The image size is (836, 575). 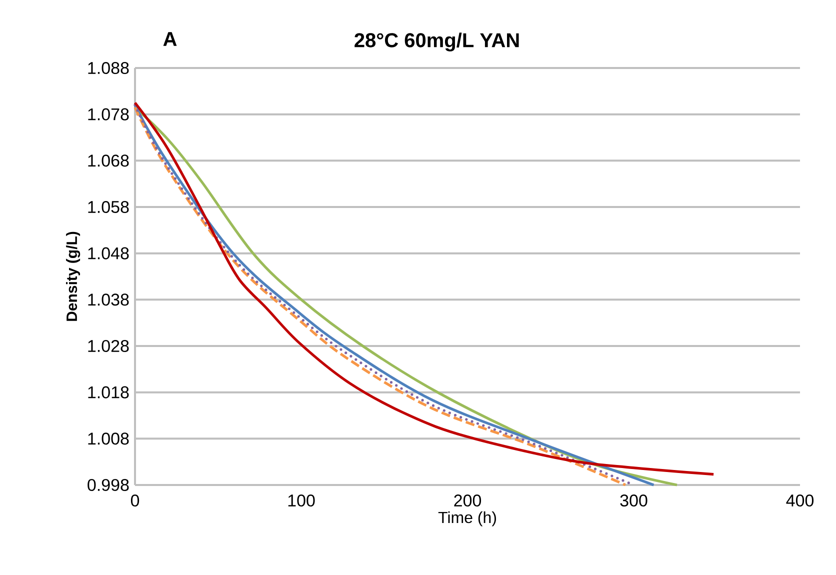 What do you see at coordinates (634, 500) in the screenshot?
I see `x-tick-label: 300` at bounding box center [634, 500].